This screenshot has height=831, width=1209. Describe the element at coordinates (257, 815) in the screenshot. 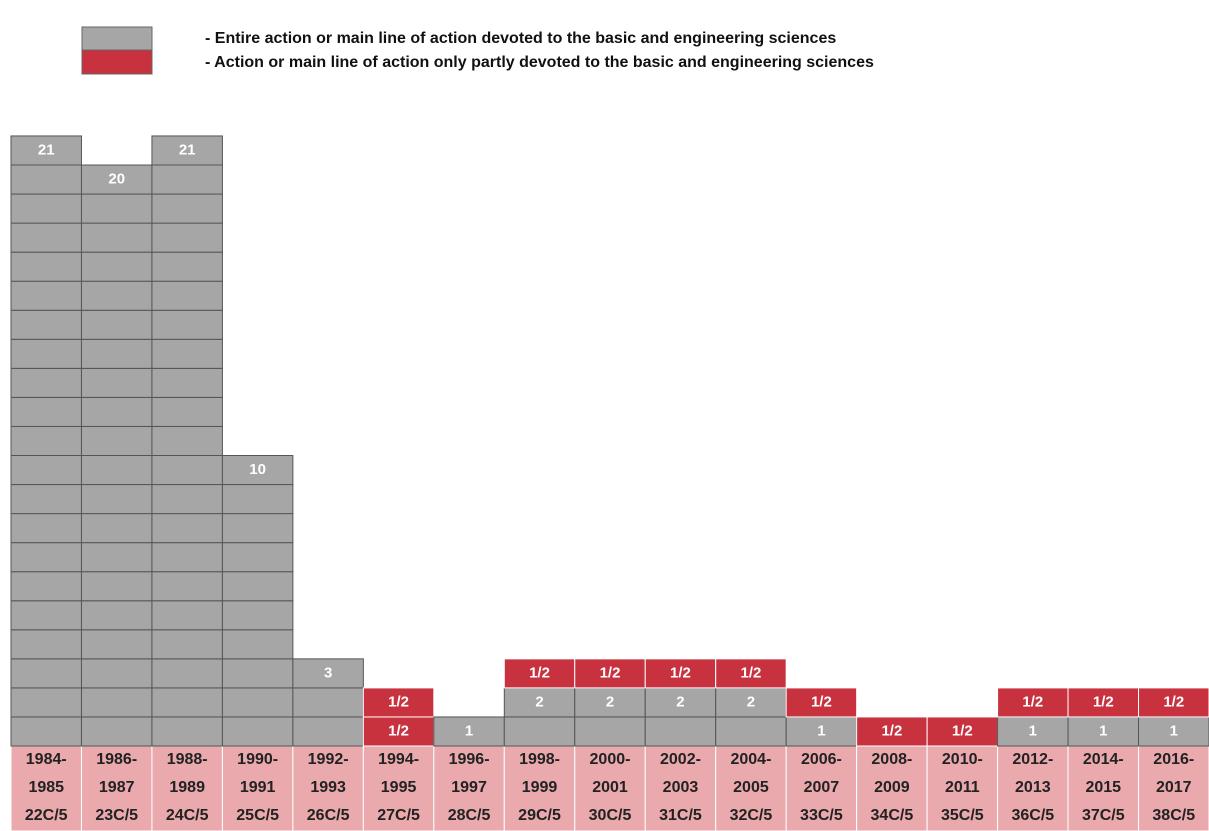

I see `x-tick-label: 25C/5` at that location.